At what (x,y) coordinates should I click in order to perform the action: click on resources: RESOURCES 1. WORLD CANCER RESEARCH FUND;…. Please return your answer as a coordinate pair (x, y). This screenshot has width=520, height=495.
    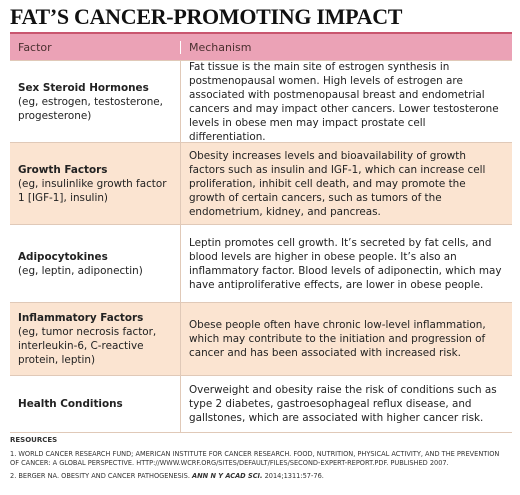
    Looking at the image, I should click on (260, 460).